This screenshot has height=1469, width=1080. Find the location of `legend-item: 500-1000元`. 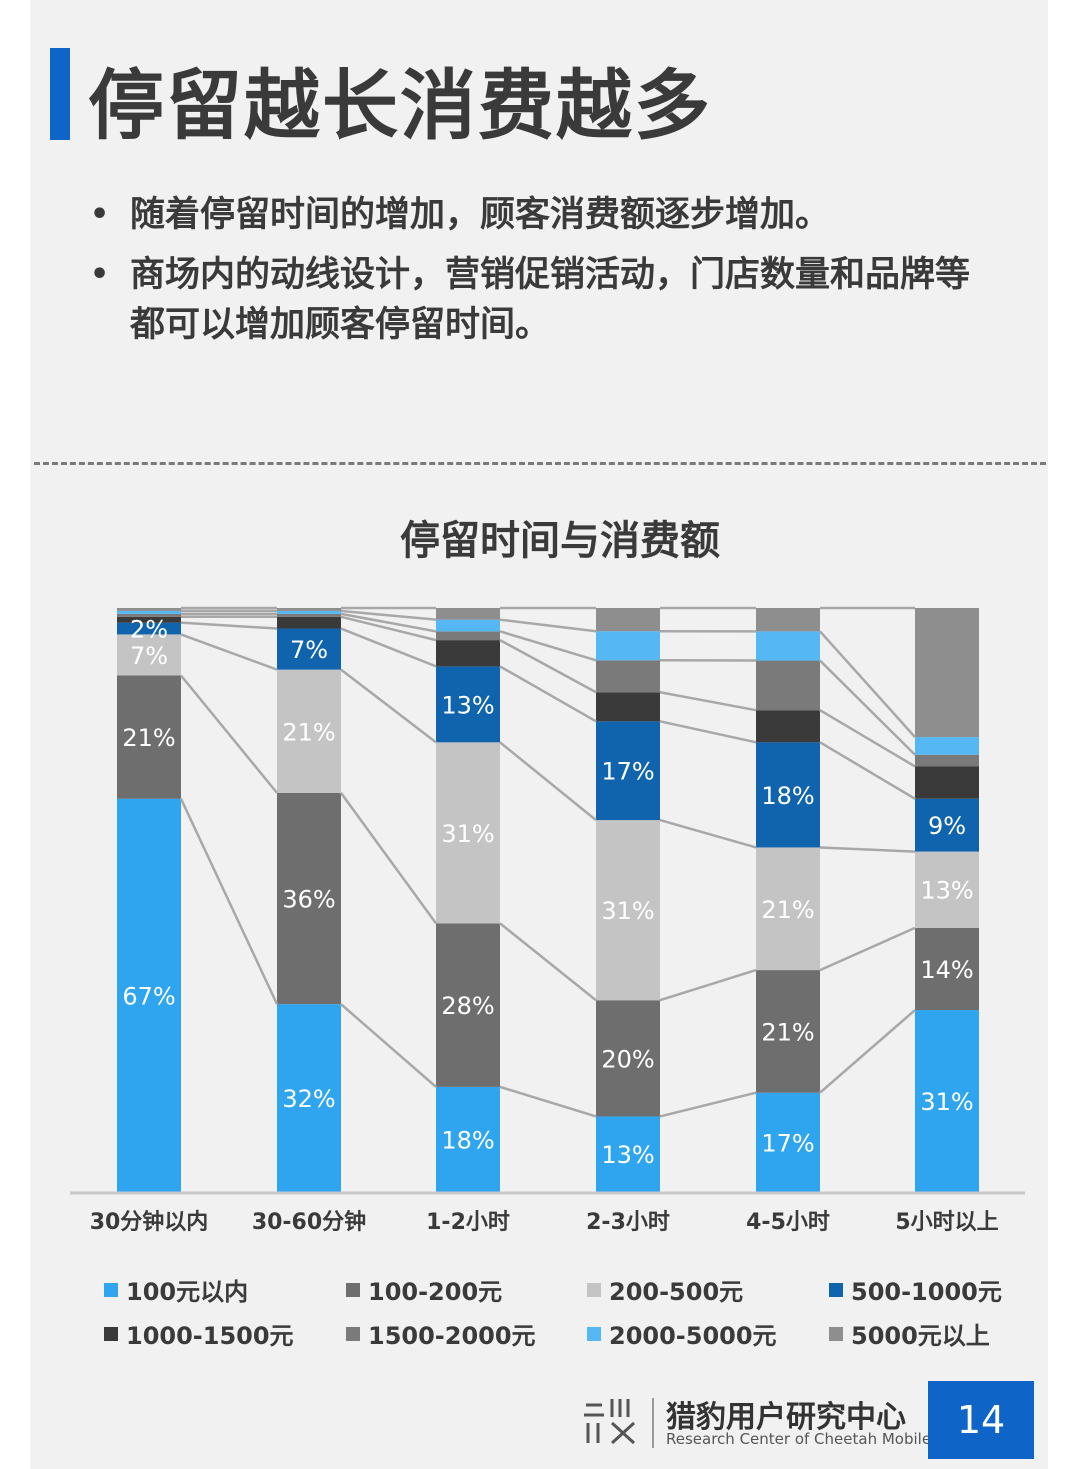

legend-item: 500-1000元 is located at coordinates (915, 1289).